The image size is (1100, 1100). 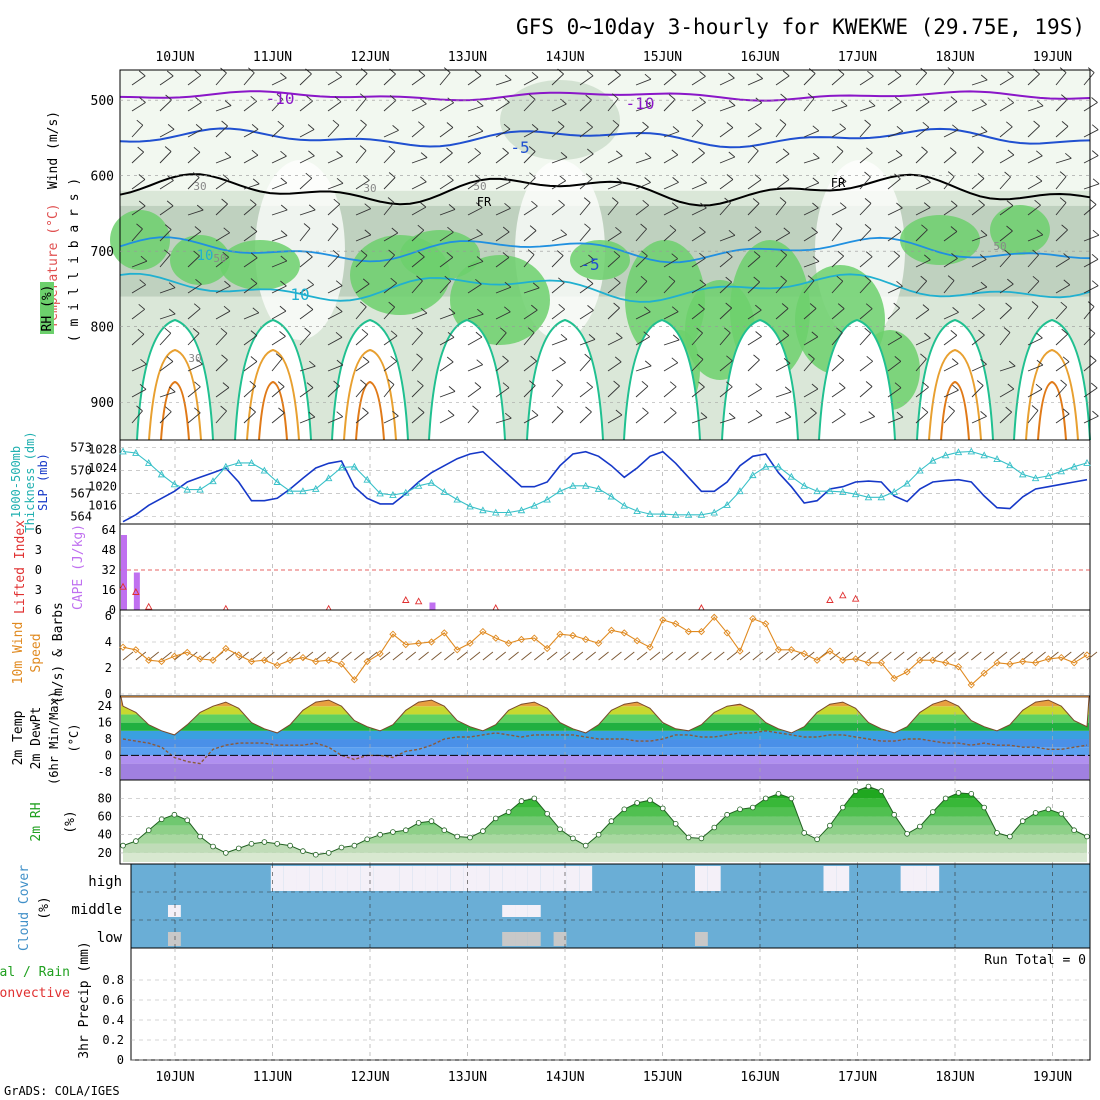 What do you see at coordinates (553, 906) in the screenshot?
I see `cloud-cover-blocks` at bounding box center [553, 906].